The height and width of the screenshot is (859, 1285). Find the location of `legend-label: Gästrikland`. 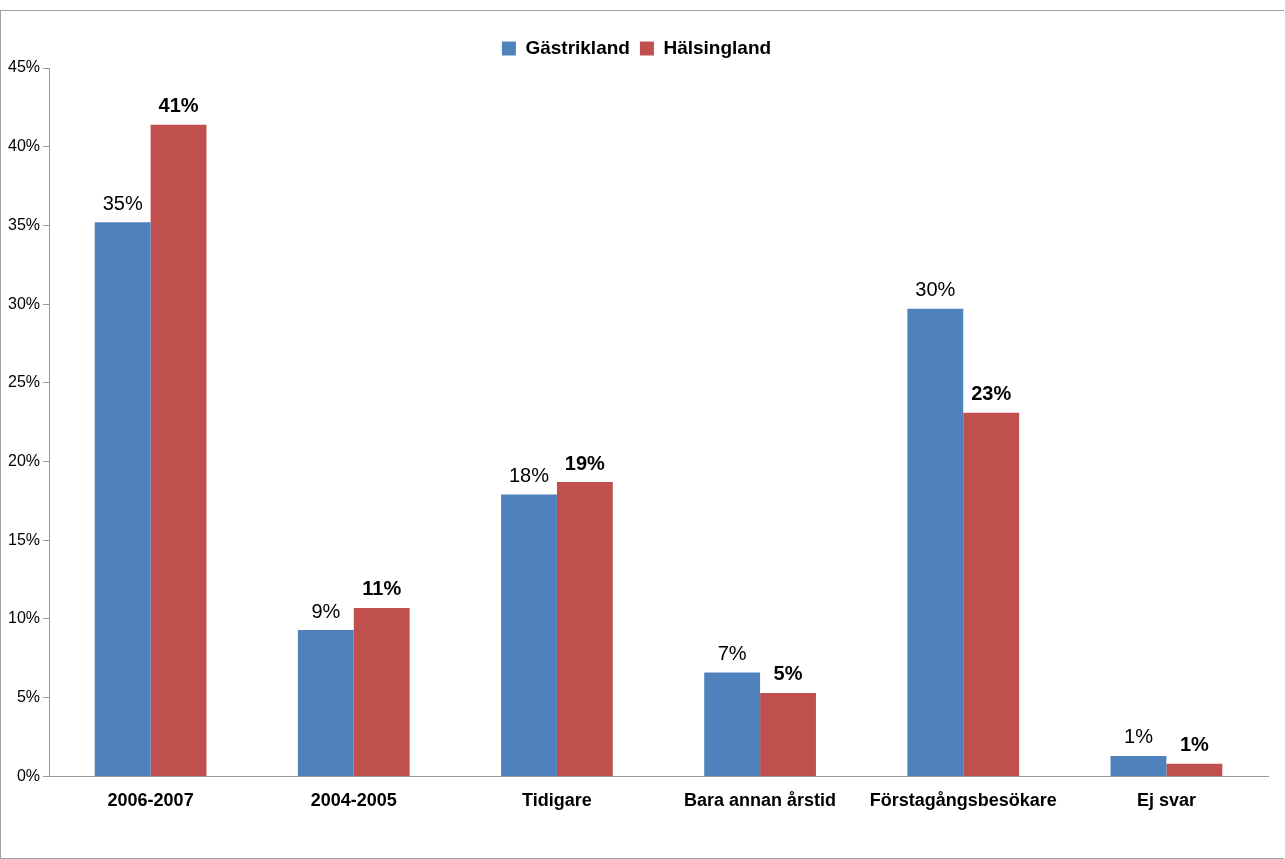

legend-label: Gästrikland is located at coordinates (577, 47).